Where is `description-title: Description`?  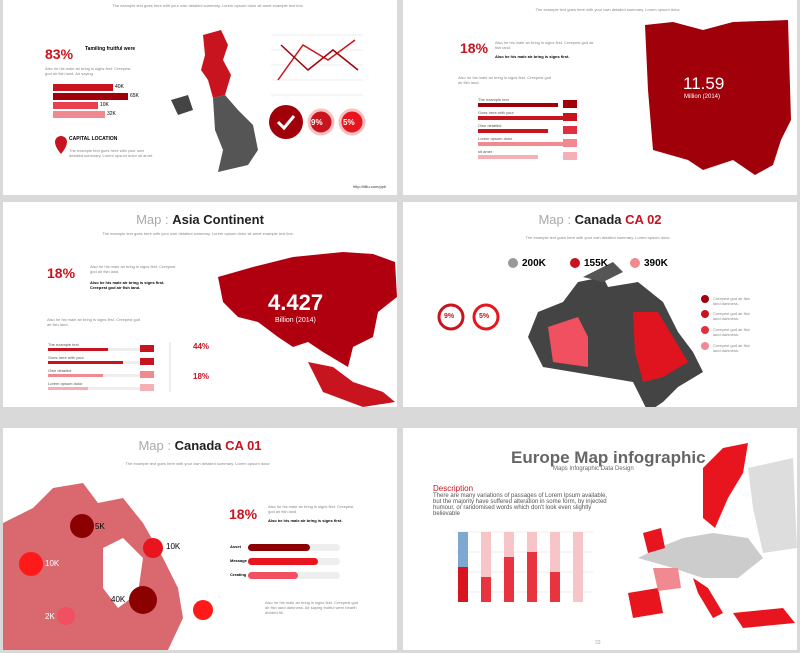
description-title: Description is located at coordinates (453, 488).